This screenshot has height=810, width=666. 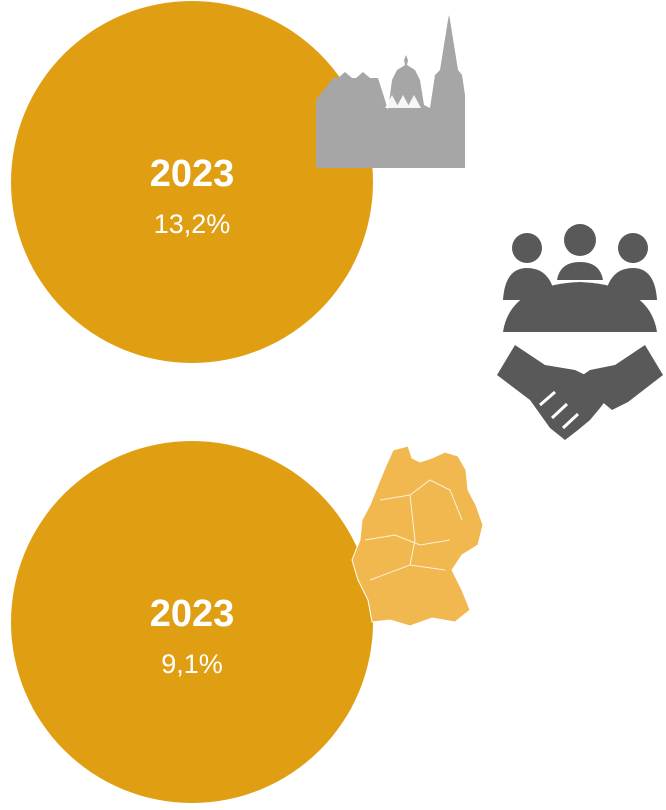 What do you see at coordinates (413, 530) in the screenshot?
I see `germany-borders` at bounding box center [413, 530].